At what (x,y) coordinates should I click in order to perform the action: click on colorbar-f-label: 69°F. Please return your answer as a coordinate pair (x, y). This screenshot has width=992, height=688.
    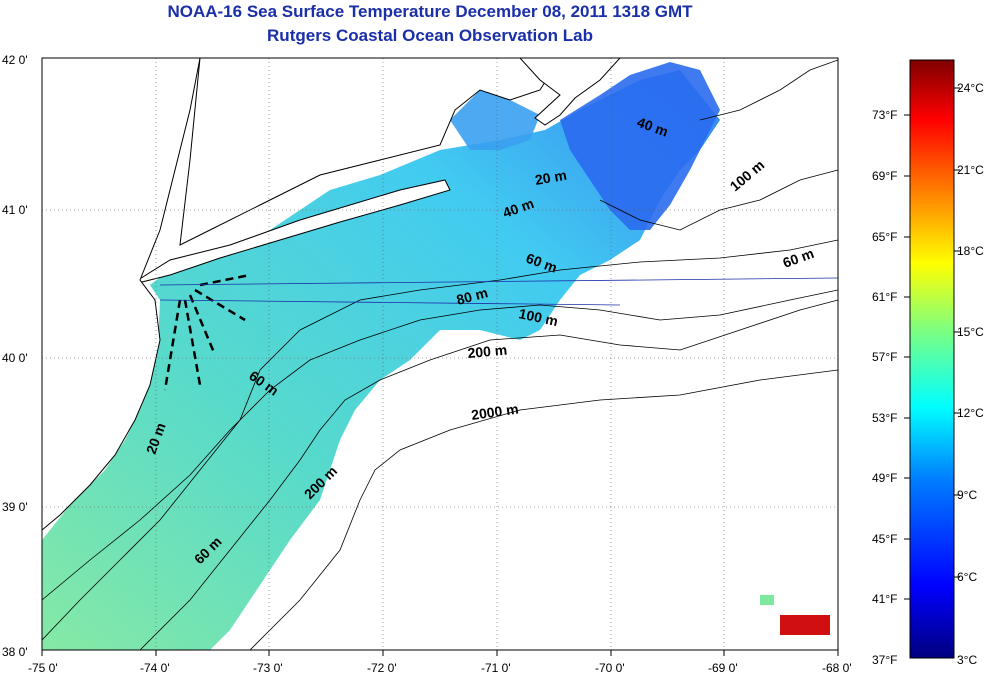
    Looking at the image, I should click on (884, 176).